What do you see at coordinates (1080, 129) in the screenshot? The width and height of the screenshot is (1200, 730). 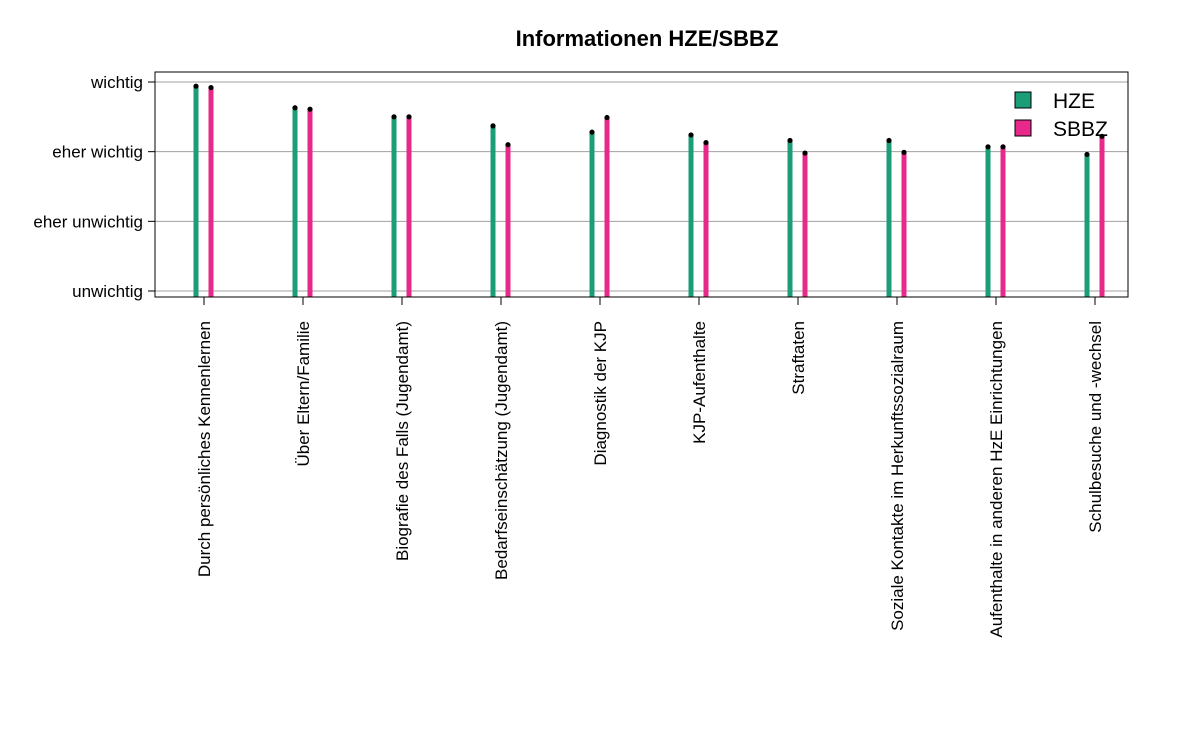 I see `legend-label: SBBZ` at bounding box center [1080, 129].